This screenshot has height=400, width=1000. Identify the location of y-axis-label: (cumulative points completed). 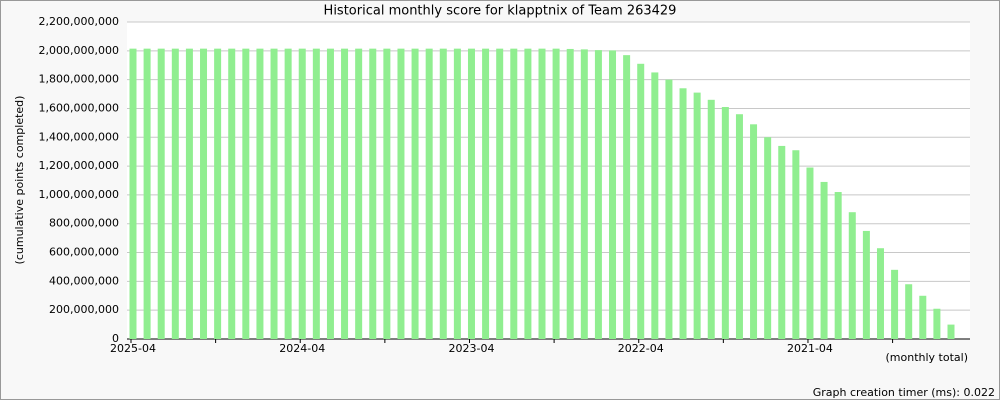
(19, 180).